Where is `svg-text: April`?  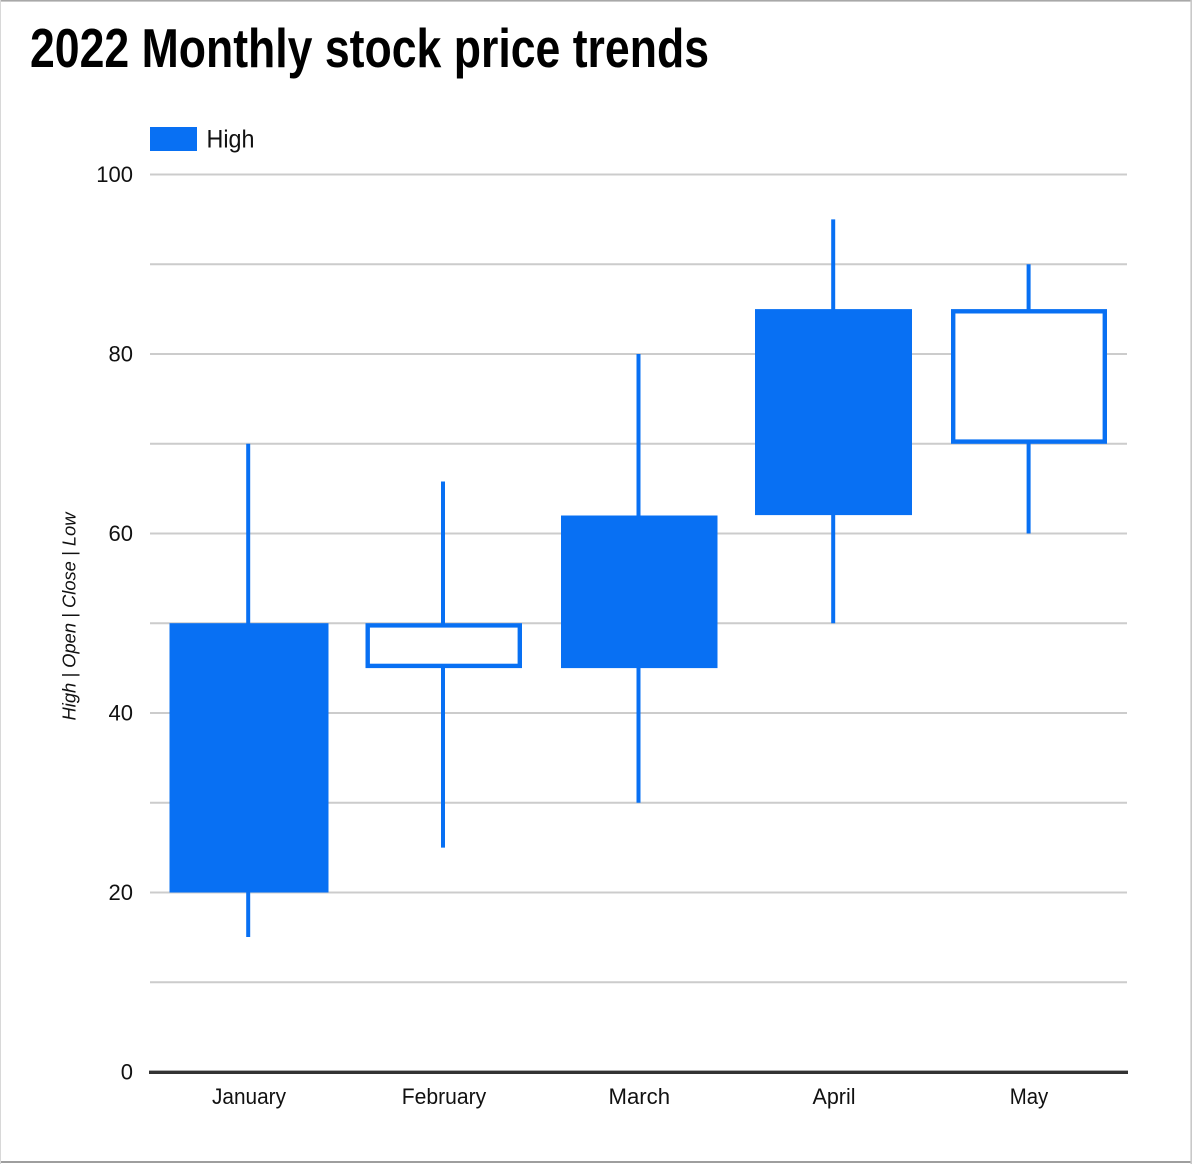 svg-text: April is located at coordinates (834, 1096).